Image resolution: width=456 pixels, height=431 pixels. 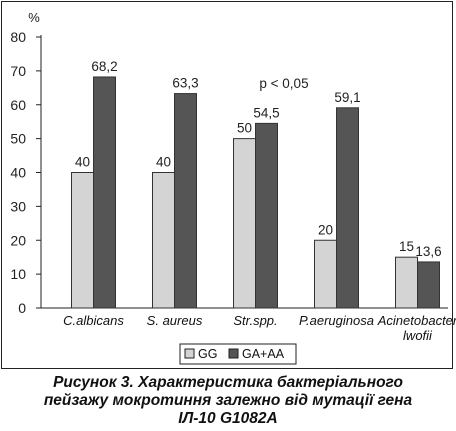 I want to click on y-tick-label: 80, so click(x=18, y=37).